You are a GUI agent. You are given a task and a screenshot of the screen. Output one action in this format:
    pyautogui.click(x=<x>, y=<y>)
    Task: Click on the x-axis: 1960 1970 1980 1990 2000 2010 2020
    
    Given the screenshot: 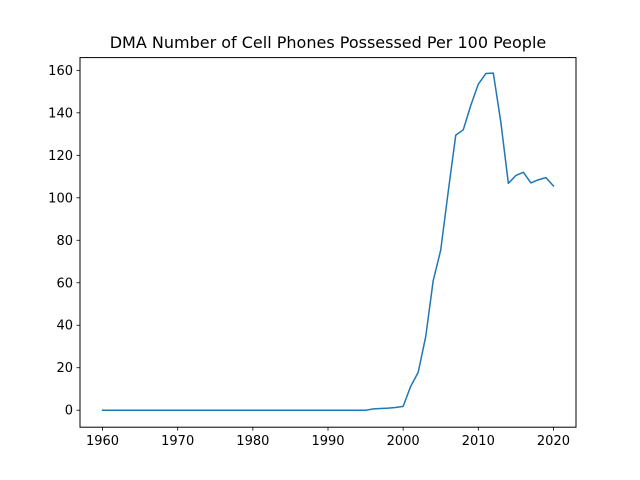 What is the action you would take?
    pyautogui.click(x=328, y=438)
    